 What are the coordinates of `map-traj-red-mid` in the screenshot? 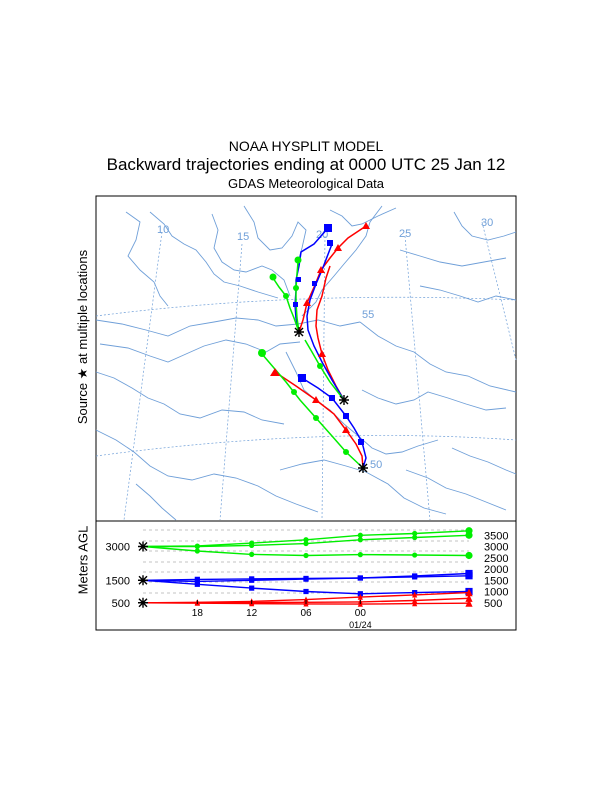 It's located at (330, 333).